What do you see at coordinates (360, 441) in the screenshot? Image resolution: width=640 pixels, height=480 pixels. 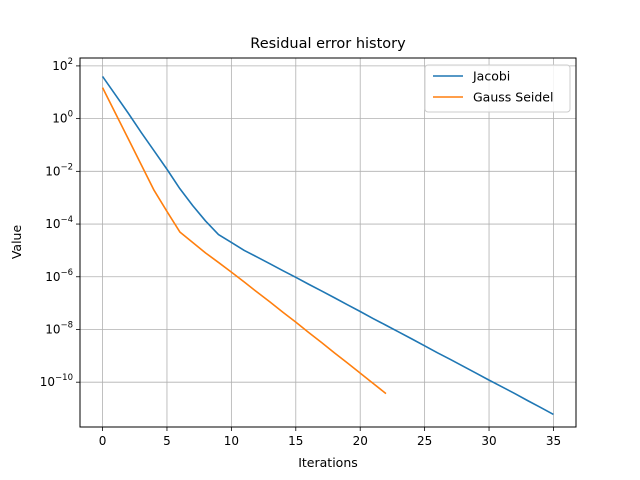 I see `x-tick-label: 20` at bounding box center [360, 441].